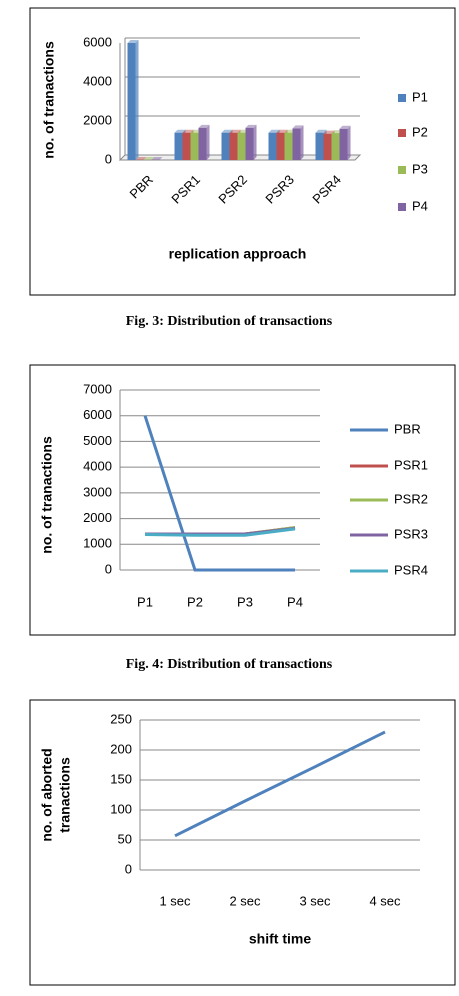 The height and width of the screenshot is (996, 459). Describe the element at coordinates (420, 205) in the screenshot. I see `legend-label: P4` at that location.